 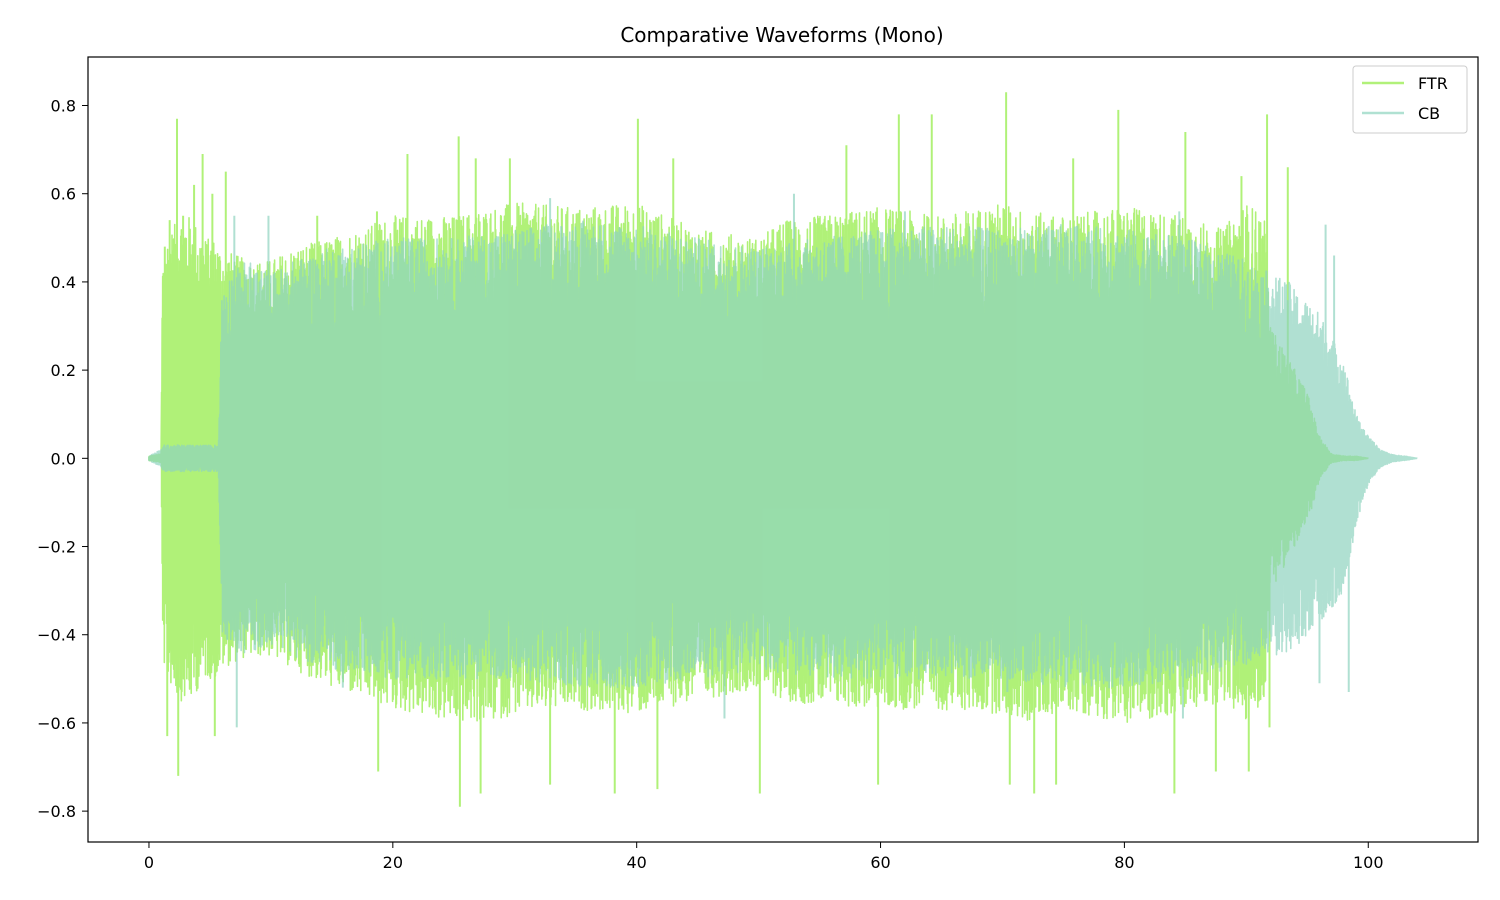 What do you see at coordinates (63, 106) in the screenshot?
I see `y-tick-label: 0.8` at bounding box center [63, 106].